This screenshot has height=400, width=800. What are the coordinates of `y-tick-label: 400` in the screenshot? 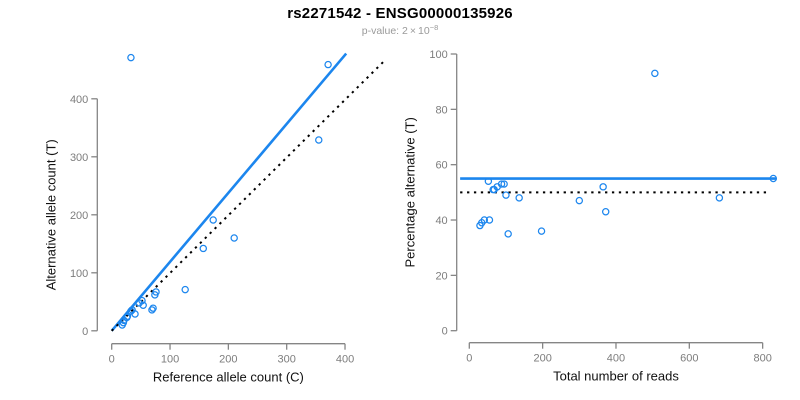 It's located at (79, 100).